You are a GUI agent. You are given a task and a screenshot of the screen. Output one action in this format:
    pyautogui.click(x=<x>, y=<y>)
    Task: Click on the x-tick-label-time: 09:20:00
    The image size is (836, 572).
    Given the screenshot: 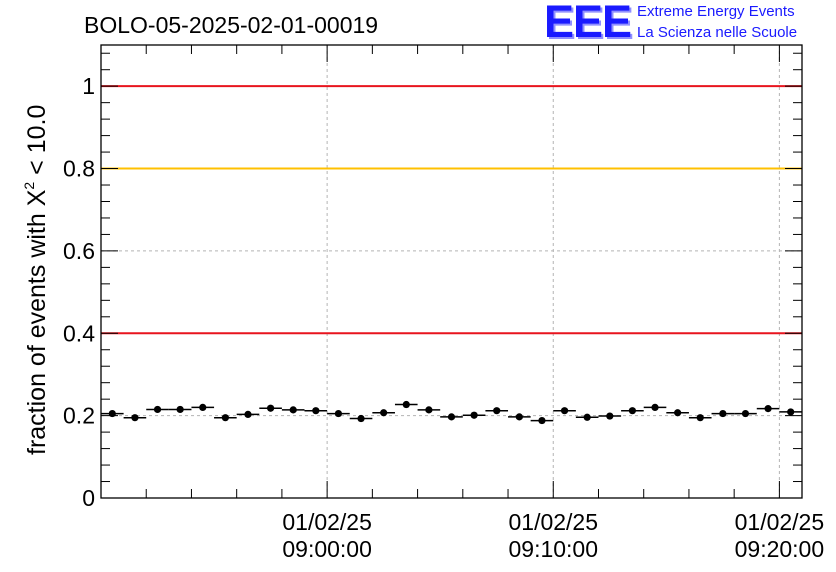 What is the action you would take?
    pyautogui.click(x=780, y=549)
    